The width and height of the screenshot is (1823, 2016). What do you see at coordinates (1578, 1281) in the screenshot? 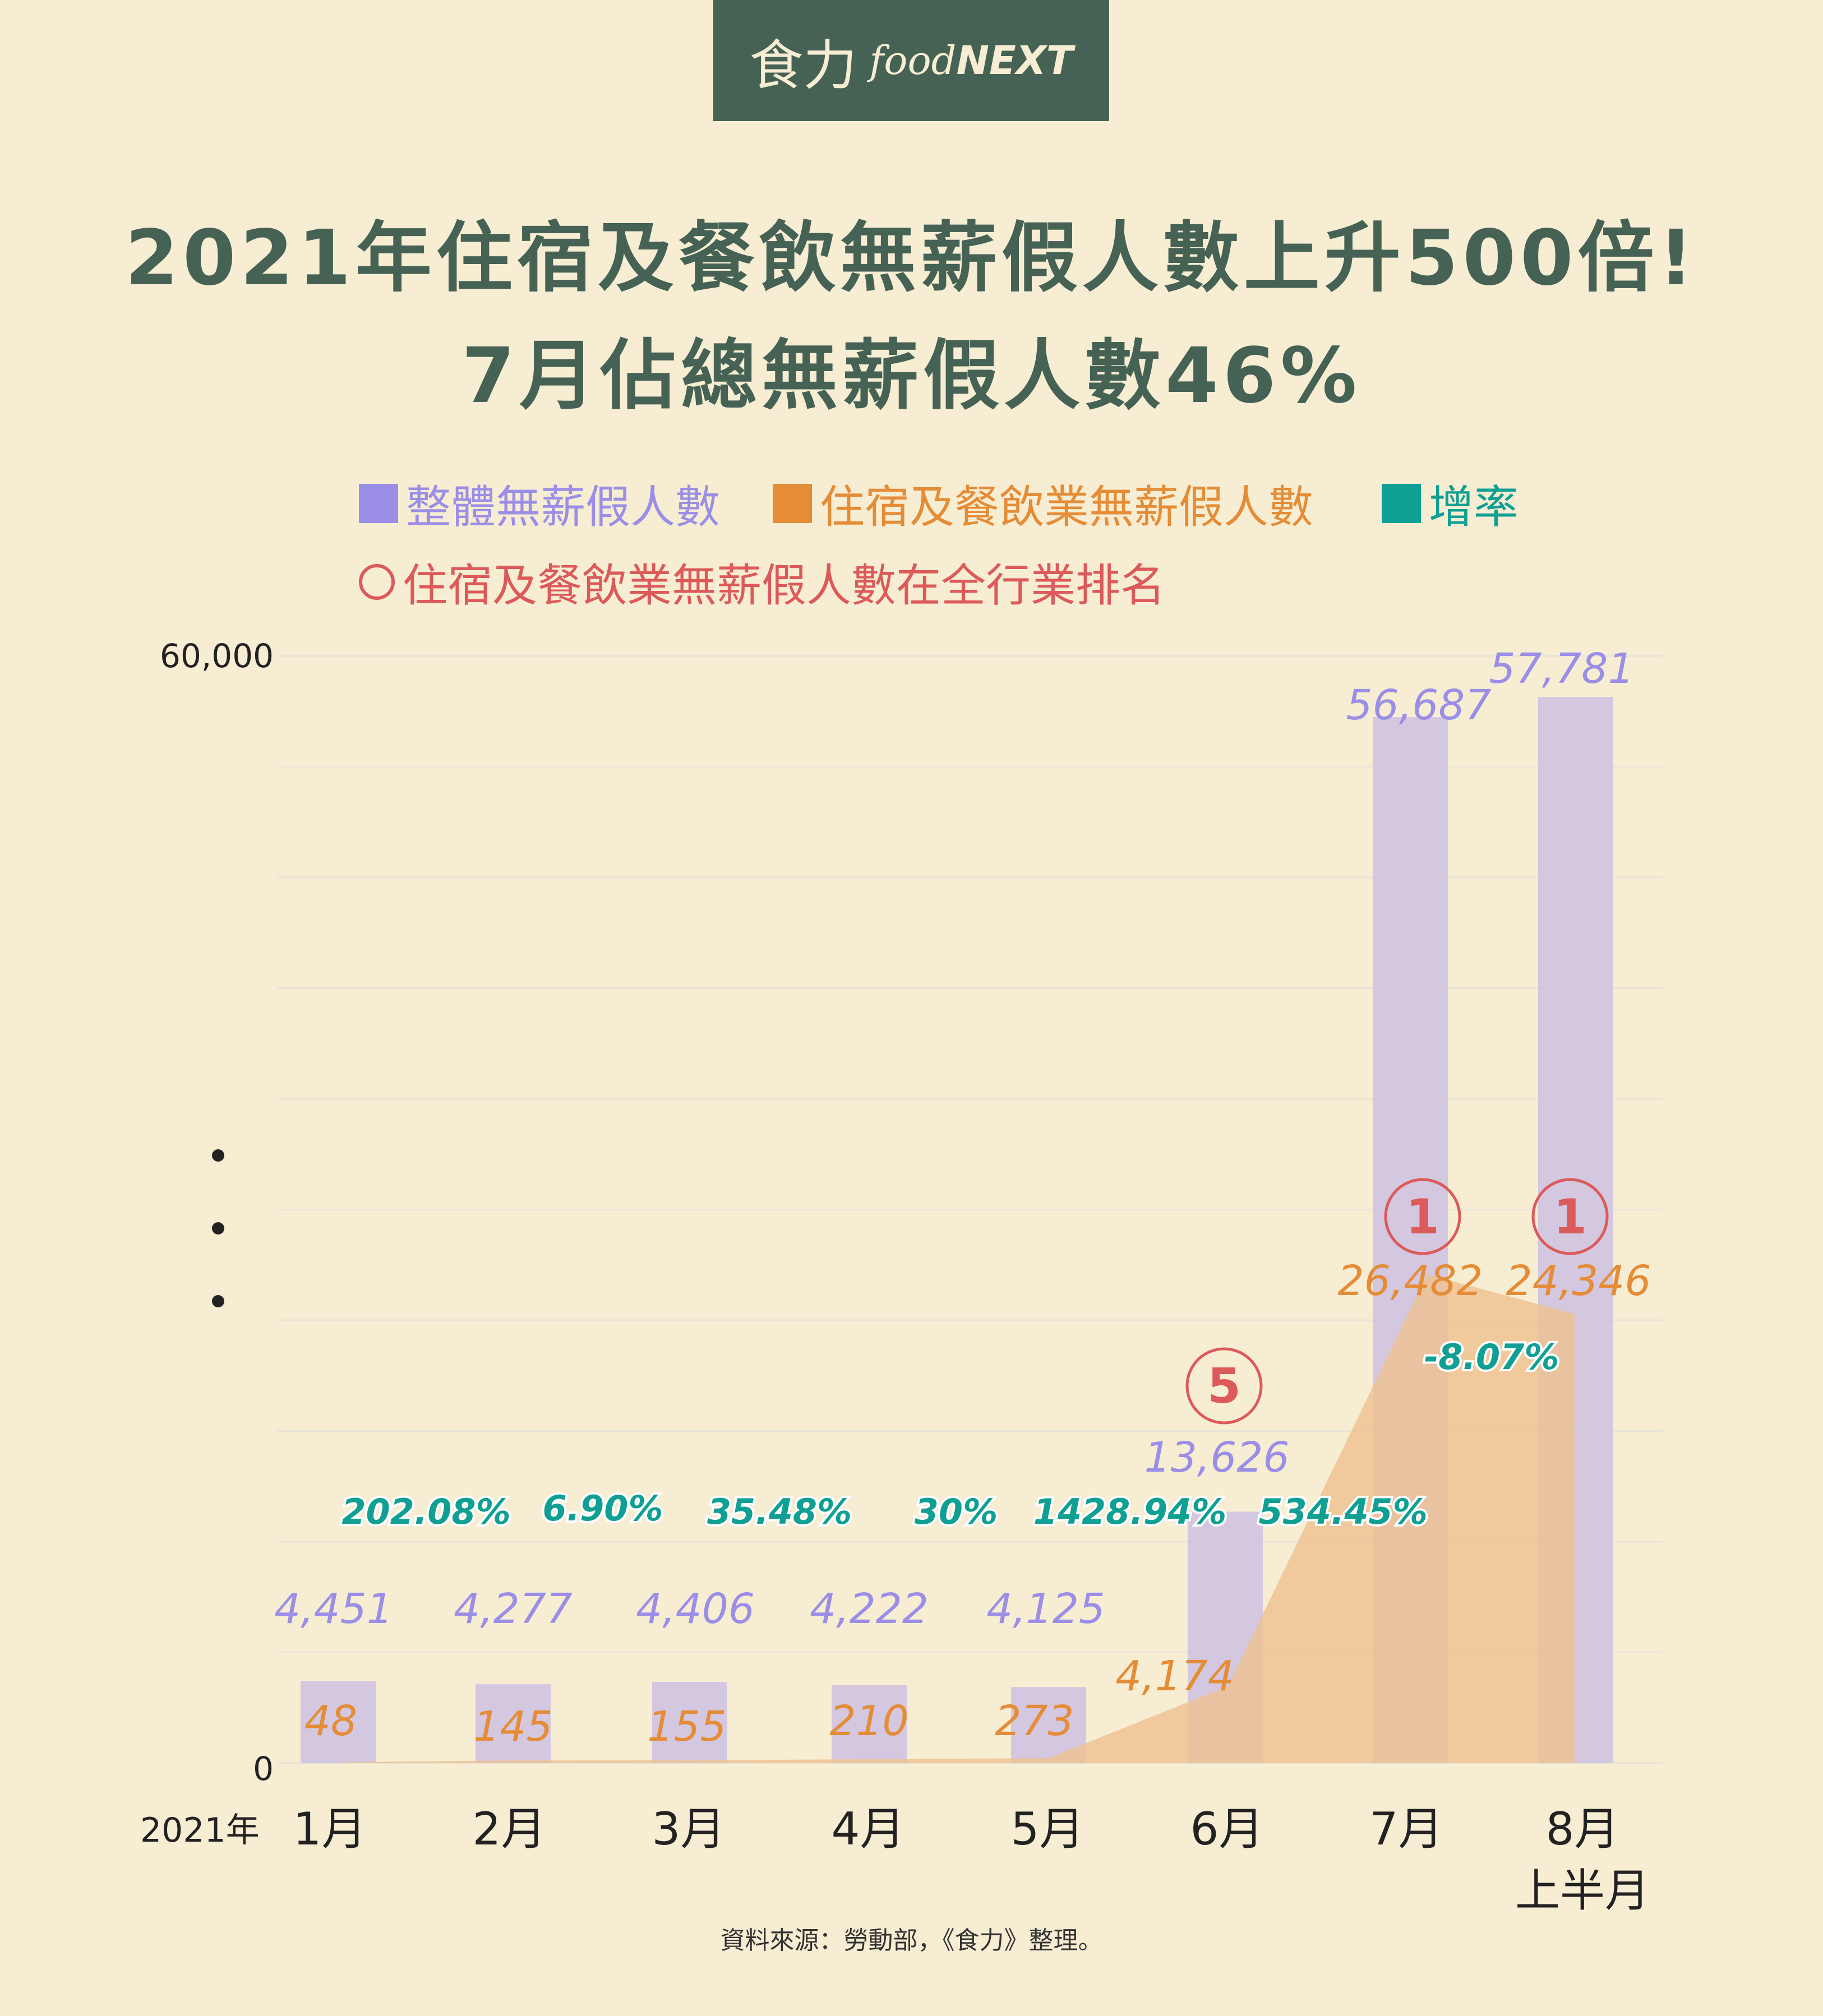
I see `area-value-label: 24,346` at bounding box center [1578, 1281].